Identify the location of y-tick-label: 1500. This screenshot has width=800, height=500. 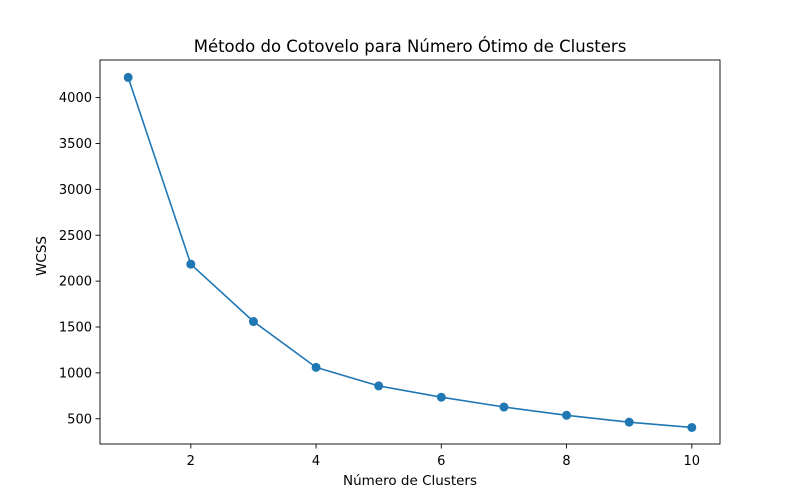
(75, 328).